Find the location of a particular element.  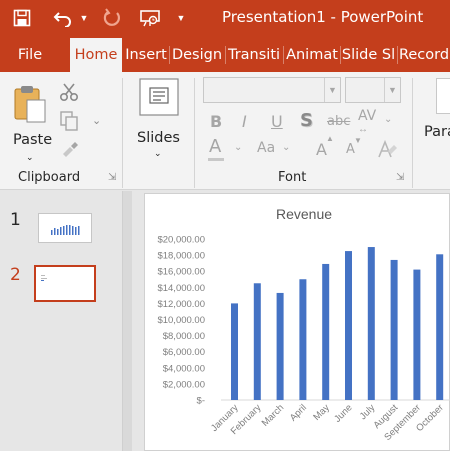

bar-march is located at coordinates (280, 346).